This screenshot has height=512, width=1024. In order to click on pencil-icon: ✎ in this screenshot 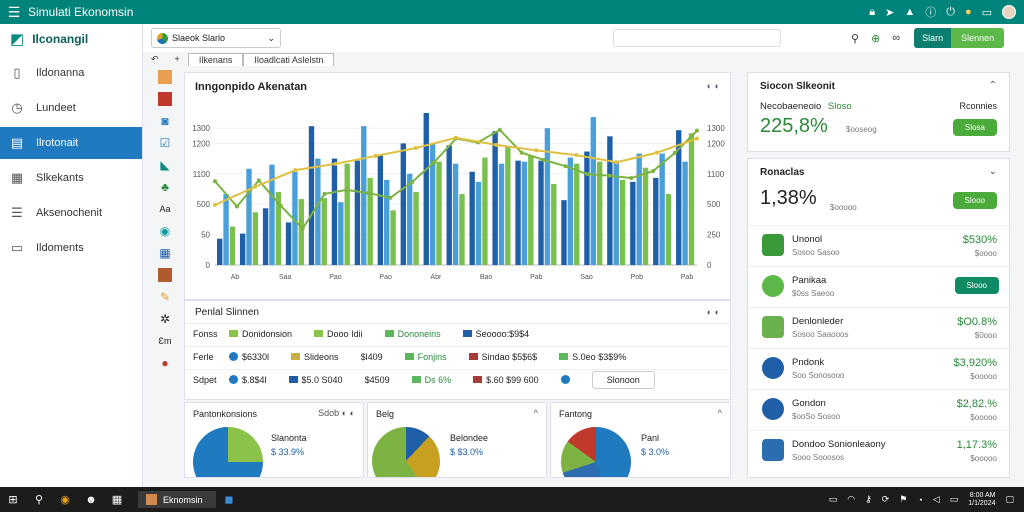, I will do `click(165, 297)`.